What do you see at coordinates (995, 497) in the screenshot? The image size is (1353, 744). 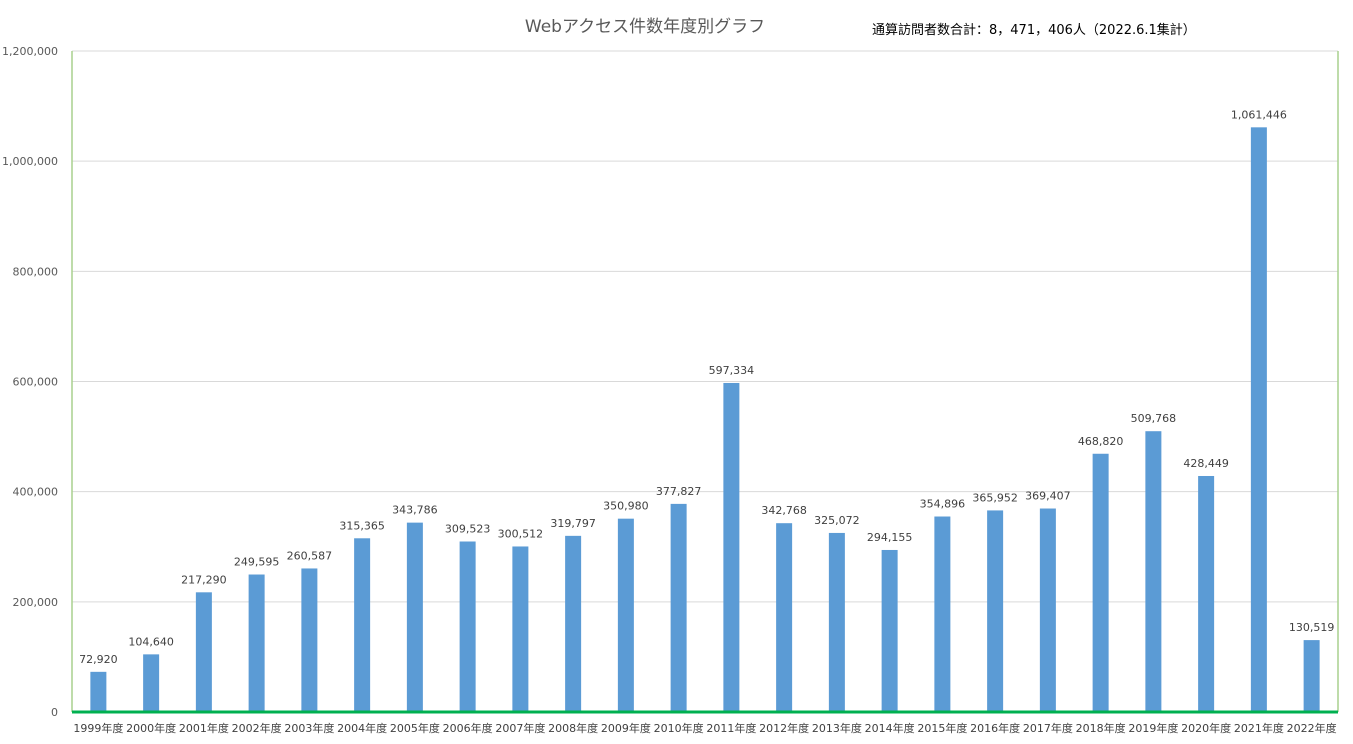 I see `data-label: 365,952` at bounding box center [995, 497].